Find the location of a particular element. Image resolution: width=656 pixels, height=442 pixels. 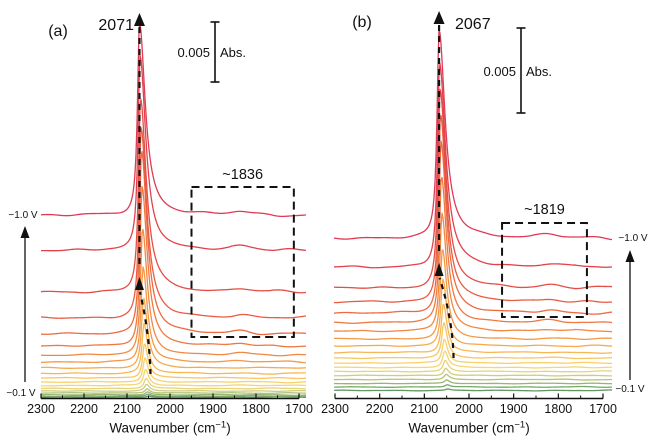

peak-wavenumber-label: 2067 is located at coordinates (473, 24).